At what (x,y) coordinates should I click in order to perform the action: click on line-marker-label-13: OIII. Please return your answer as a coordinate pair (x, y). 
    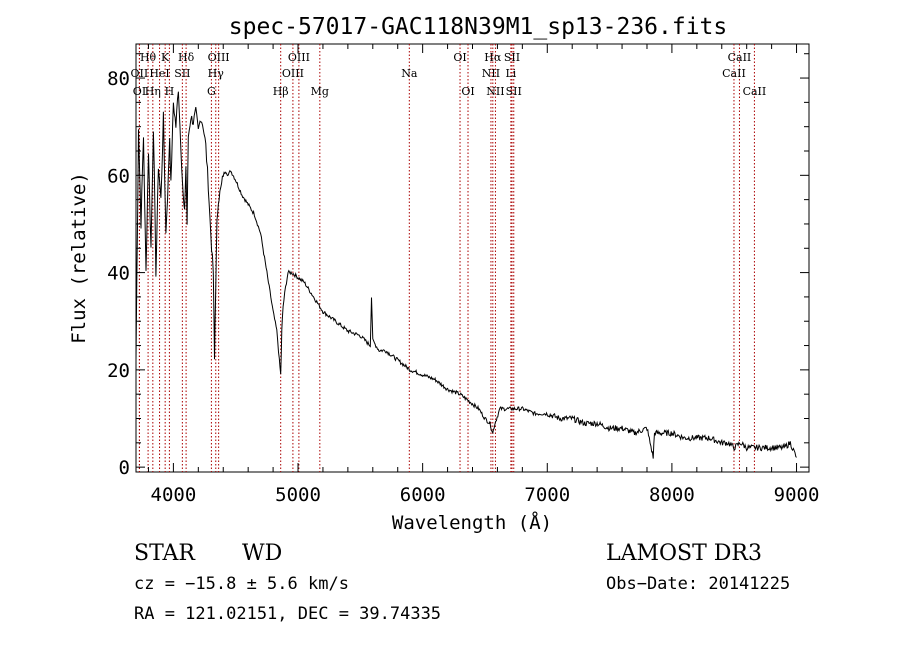
    Looking at the image, I should click on (293, 73).